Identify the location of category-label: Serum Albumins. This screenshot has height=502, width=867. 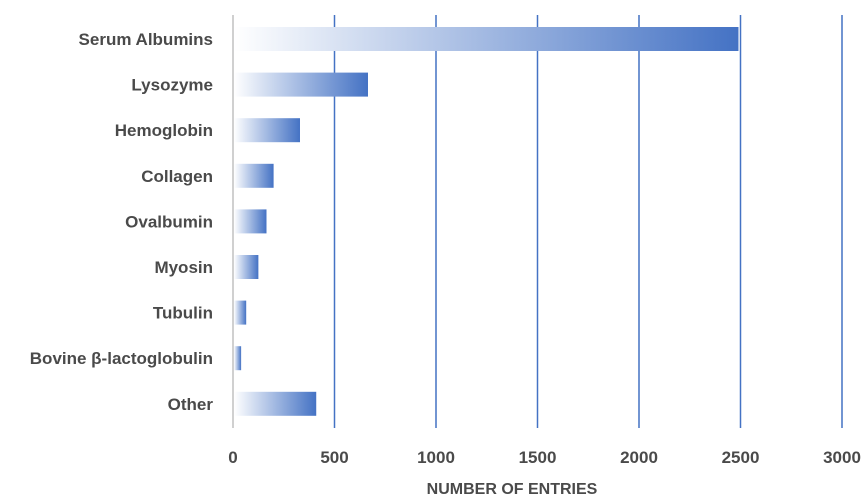
(146, 39).